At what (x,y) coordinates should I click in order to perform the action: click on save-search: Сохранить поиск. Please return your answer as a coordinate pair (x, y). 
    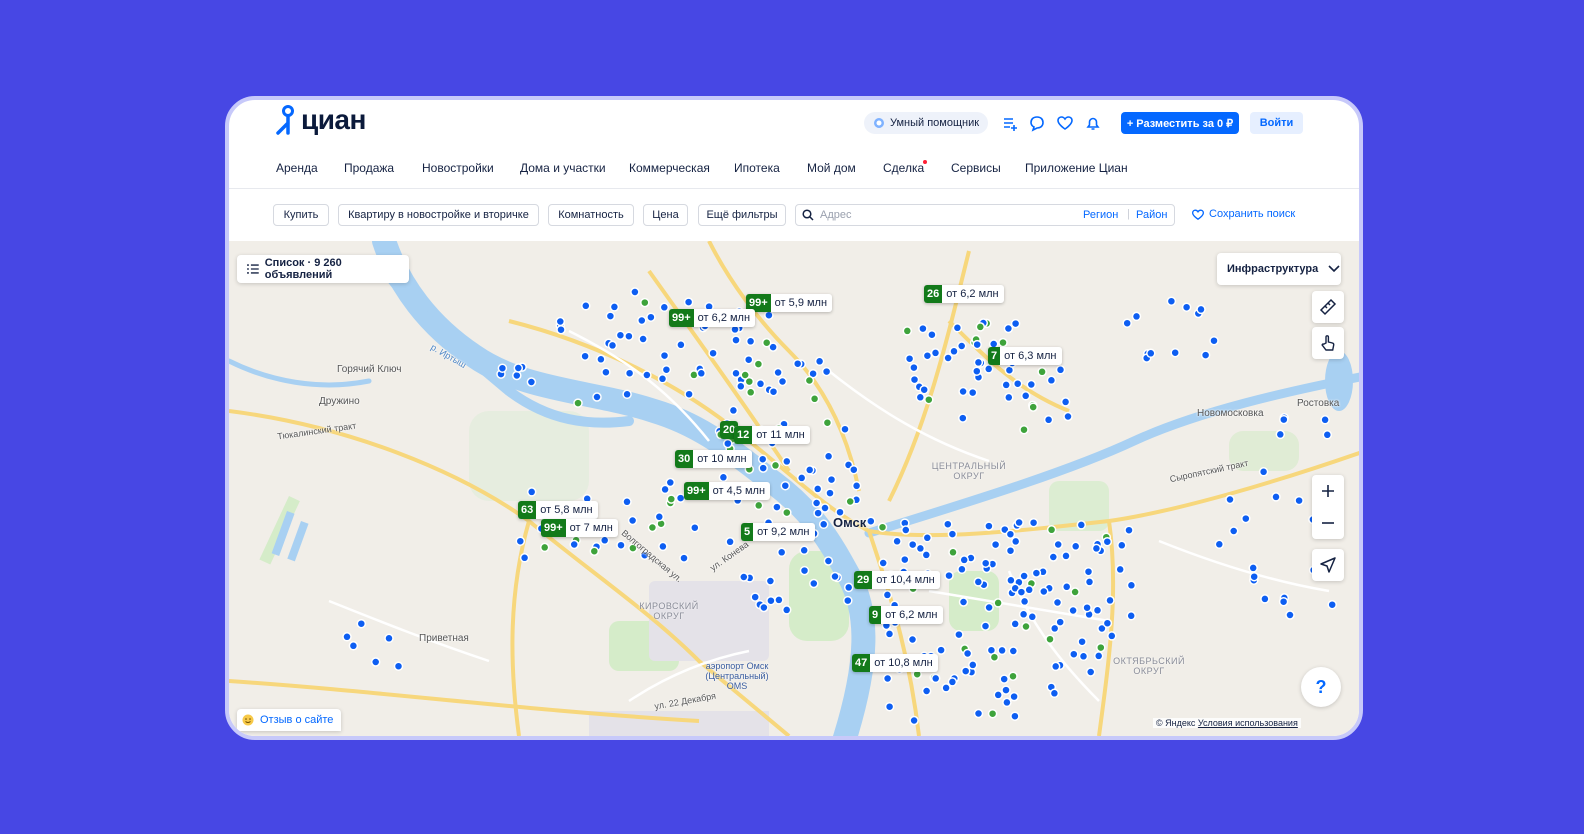
    Looking at the image, I should click on (1243, 214).